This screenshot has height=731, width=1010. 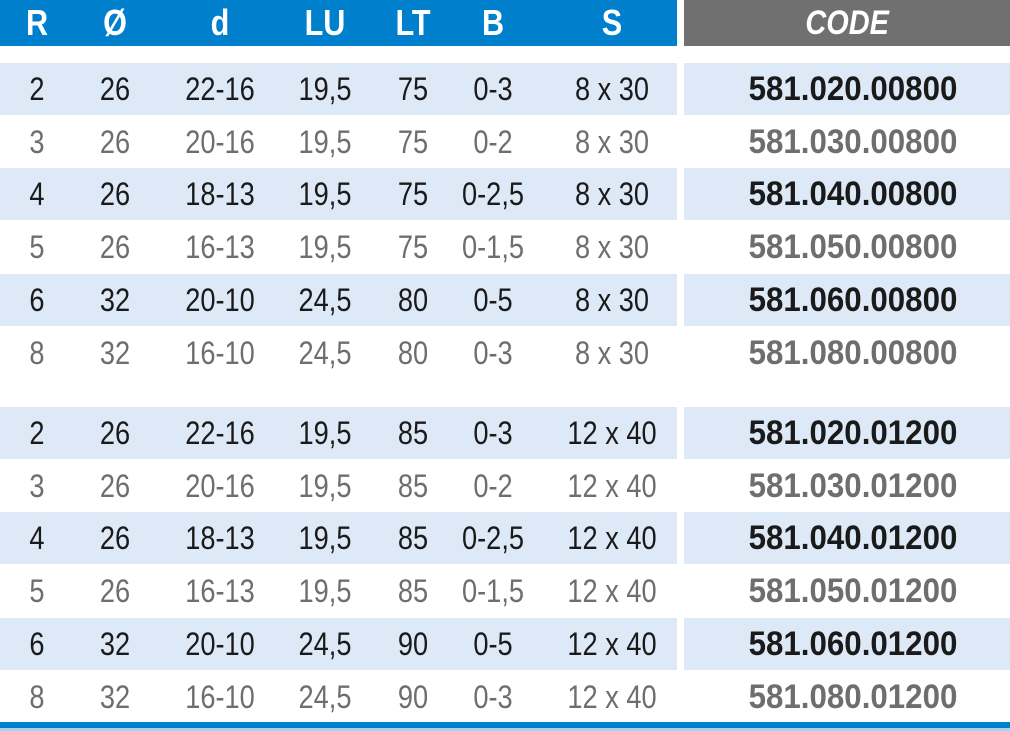 What do you see at coordinates (853, 538) in the screenshot?
I see `cell-code: 581.040.01200` at bounding box center [853, 538].